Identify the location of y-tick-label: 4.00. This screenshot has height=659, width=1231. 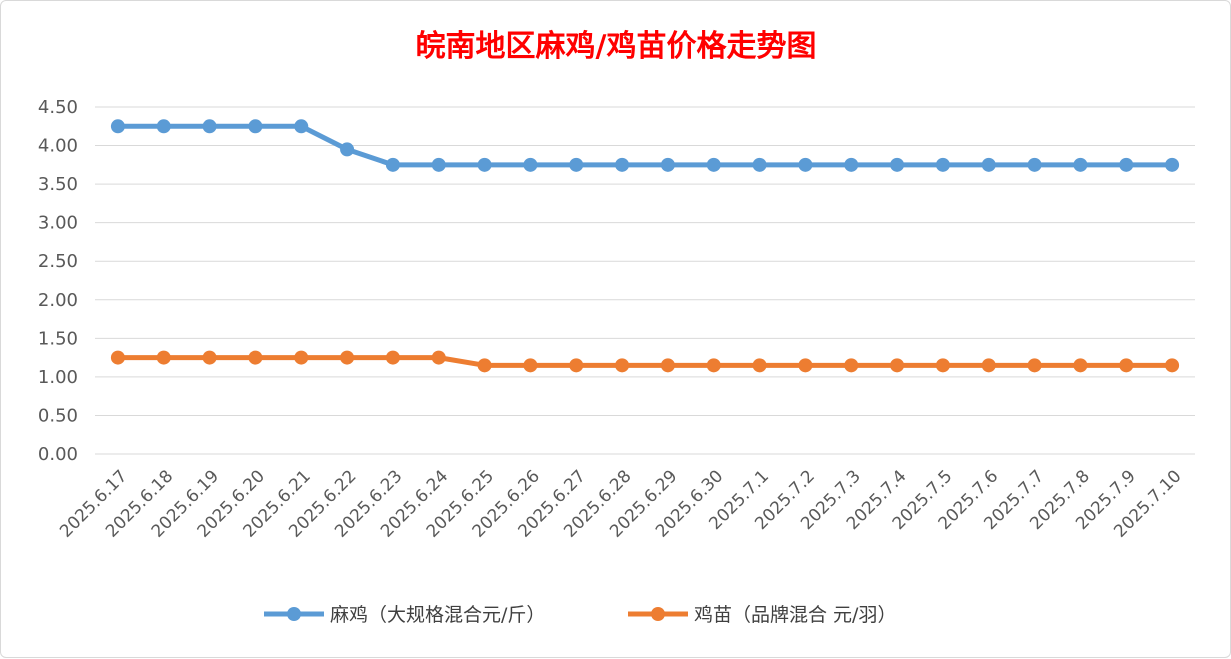
(58, 146).